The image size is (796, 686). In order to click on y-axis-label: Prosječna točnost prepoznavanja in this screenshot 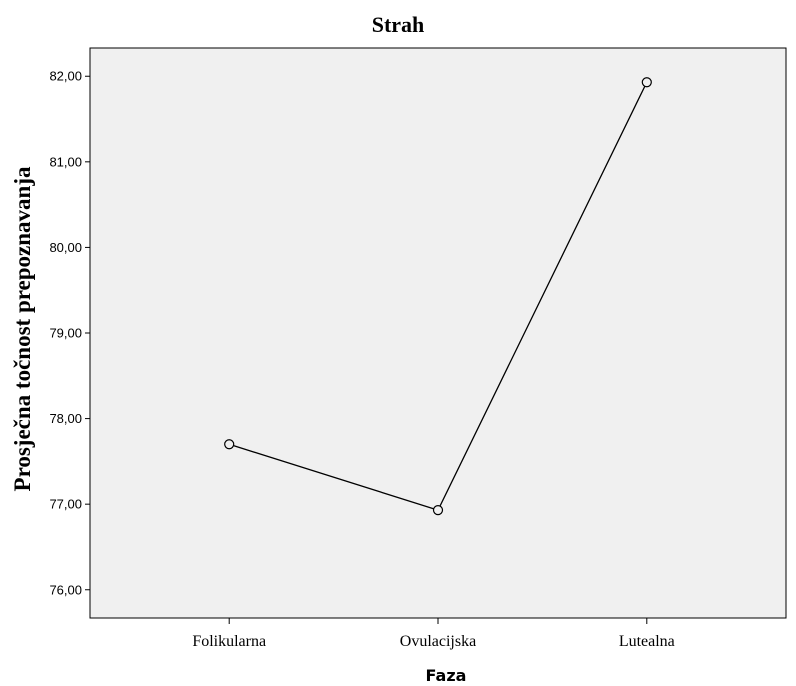, I will do `click(22, 328)`.